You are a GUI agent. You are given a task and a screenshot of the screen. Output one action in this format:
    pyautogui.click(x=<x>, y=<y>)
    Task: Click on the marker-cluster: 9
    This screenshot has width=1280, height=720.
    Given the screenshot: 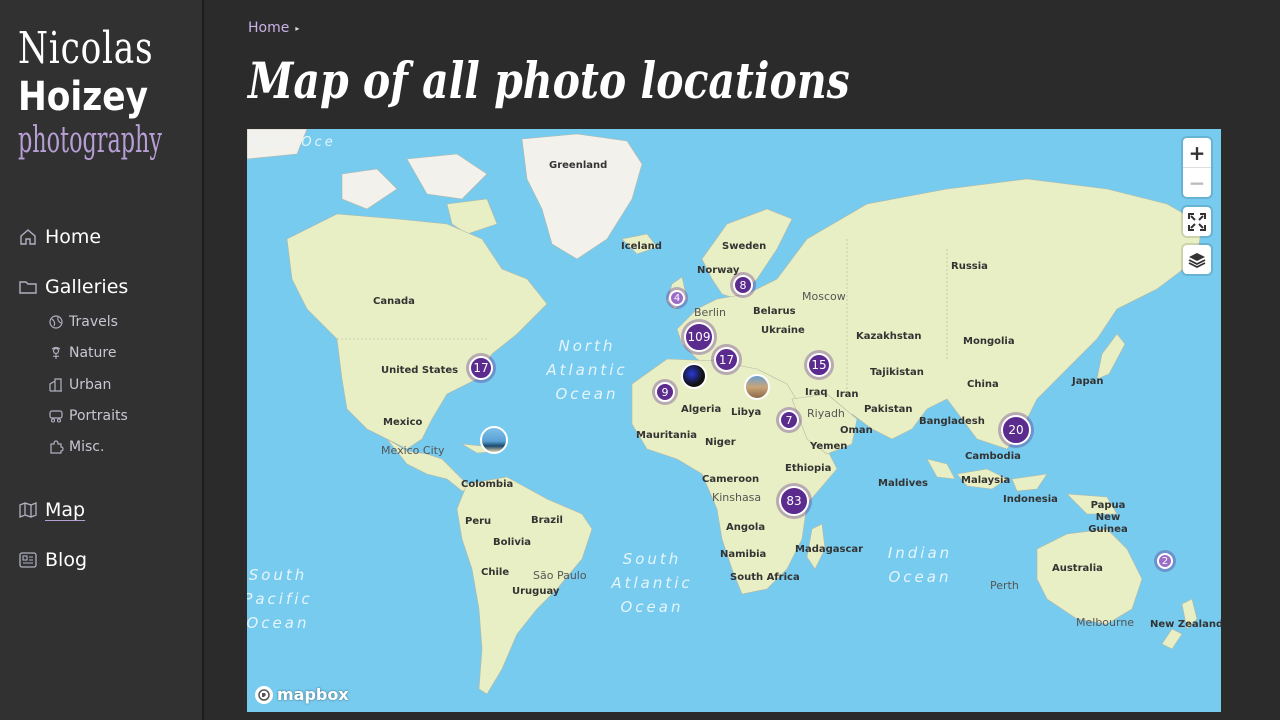 What is the action you would take?
    pyautogui.click(x=665, y=392)
    